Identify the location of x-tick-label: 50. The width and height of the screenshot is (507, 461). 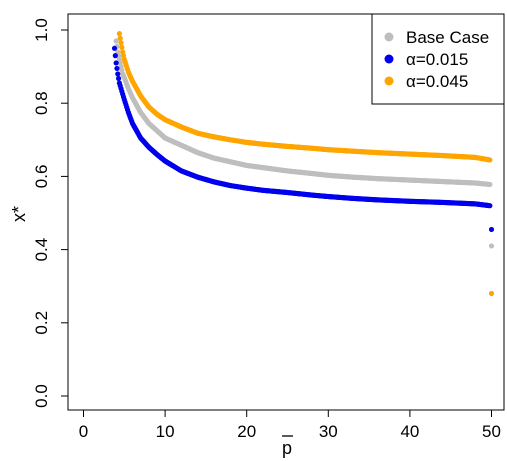
(491, 431).